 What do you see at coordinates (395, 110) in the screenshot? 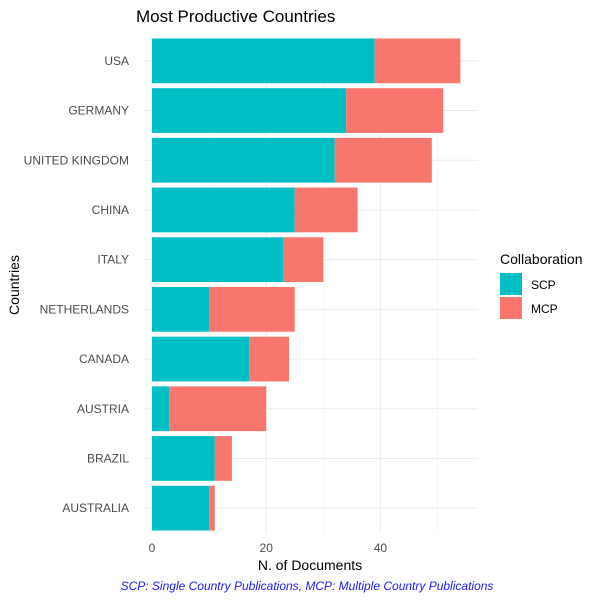
I see `bar-mcp-germany` at bounding box center [395, 110].